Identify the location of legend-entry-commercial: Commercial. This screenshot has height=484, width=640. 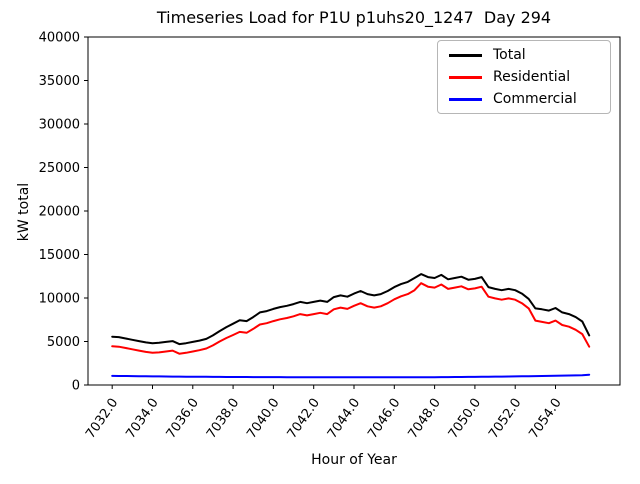
(524, 99).